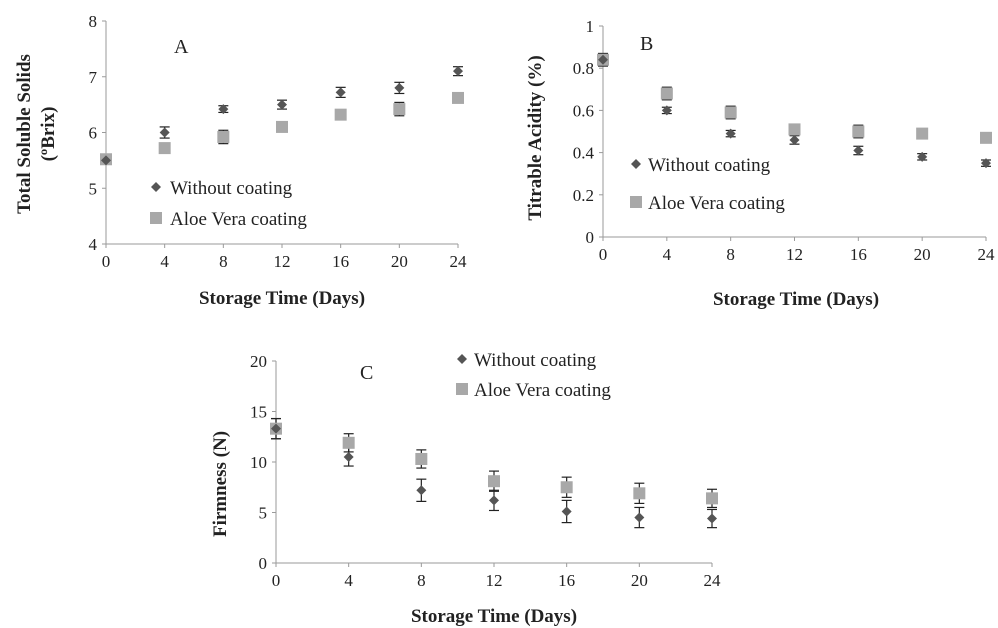 The height and width of the screenshot is (628, 998). Describe the element at coordinates (93, 77) in the screenshot. I see `panel-a-y-tick-label: 7` at that location.